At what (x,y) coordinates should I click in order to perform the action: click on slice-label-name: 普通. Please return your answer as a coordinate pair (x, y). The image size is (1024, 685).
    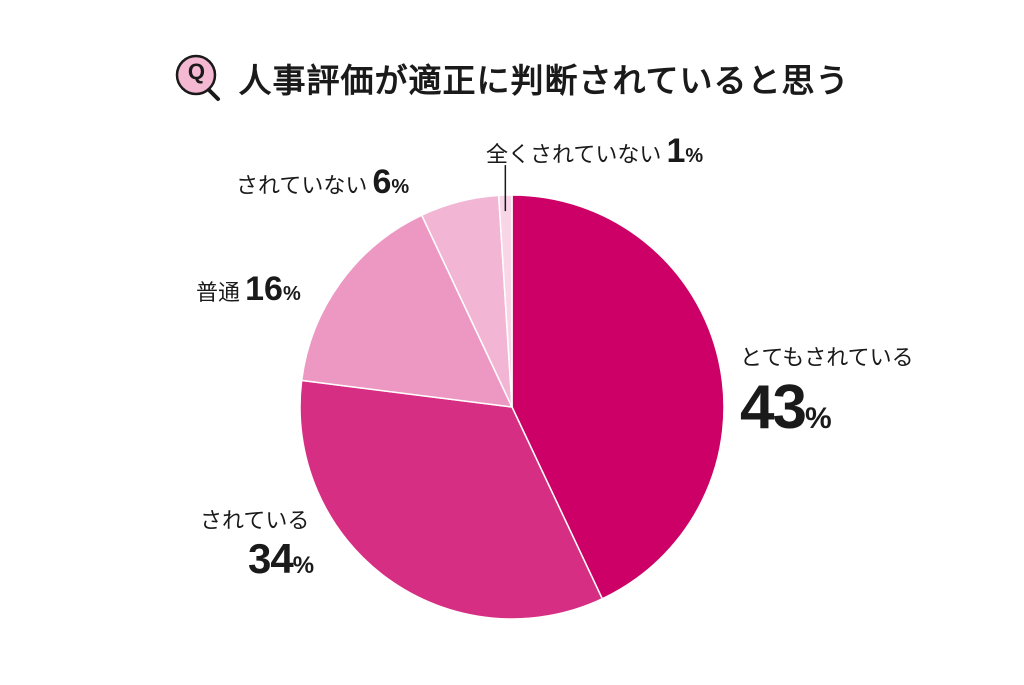
    Looking at the image, I should click on (218, 293).